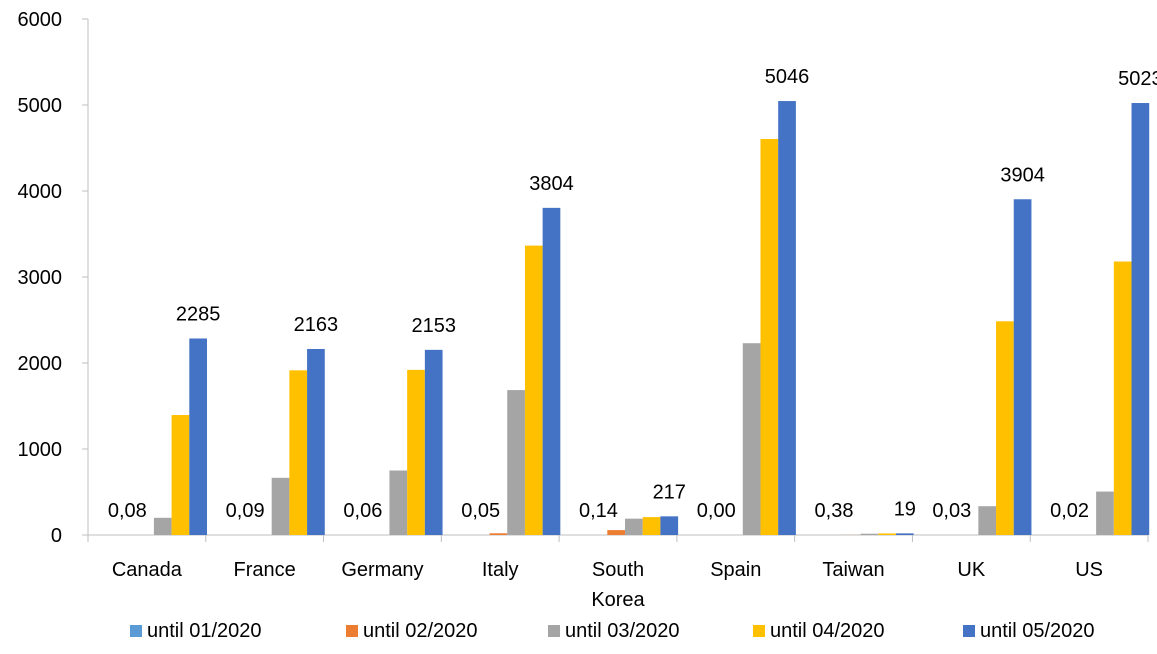  Describe the element at coordinates (1037, 631) in the screenshot. I see `legend-label: until 05/2020` at that location.